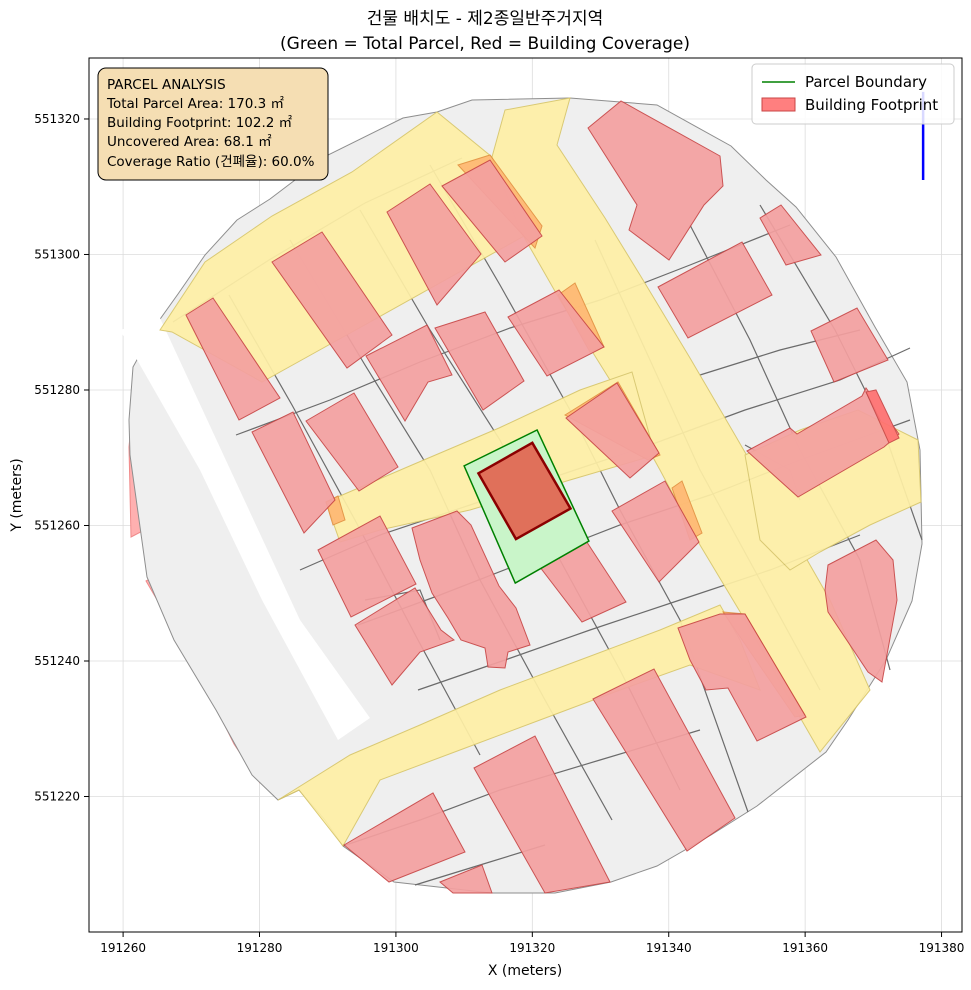 The height and width of the screenshot is (990, 971). What do you see at coordinates (57, 390) in the screenshot?
I see `y-tick-label: 551280` at bounding box center [57, 390].